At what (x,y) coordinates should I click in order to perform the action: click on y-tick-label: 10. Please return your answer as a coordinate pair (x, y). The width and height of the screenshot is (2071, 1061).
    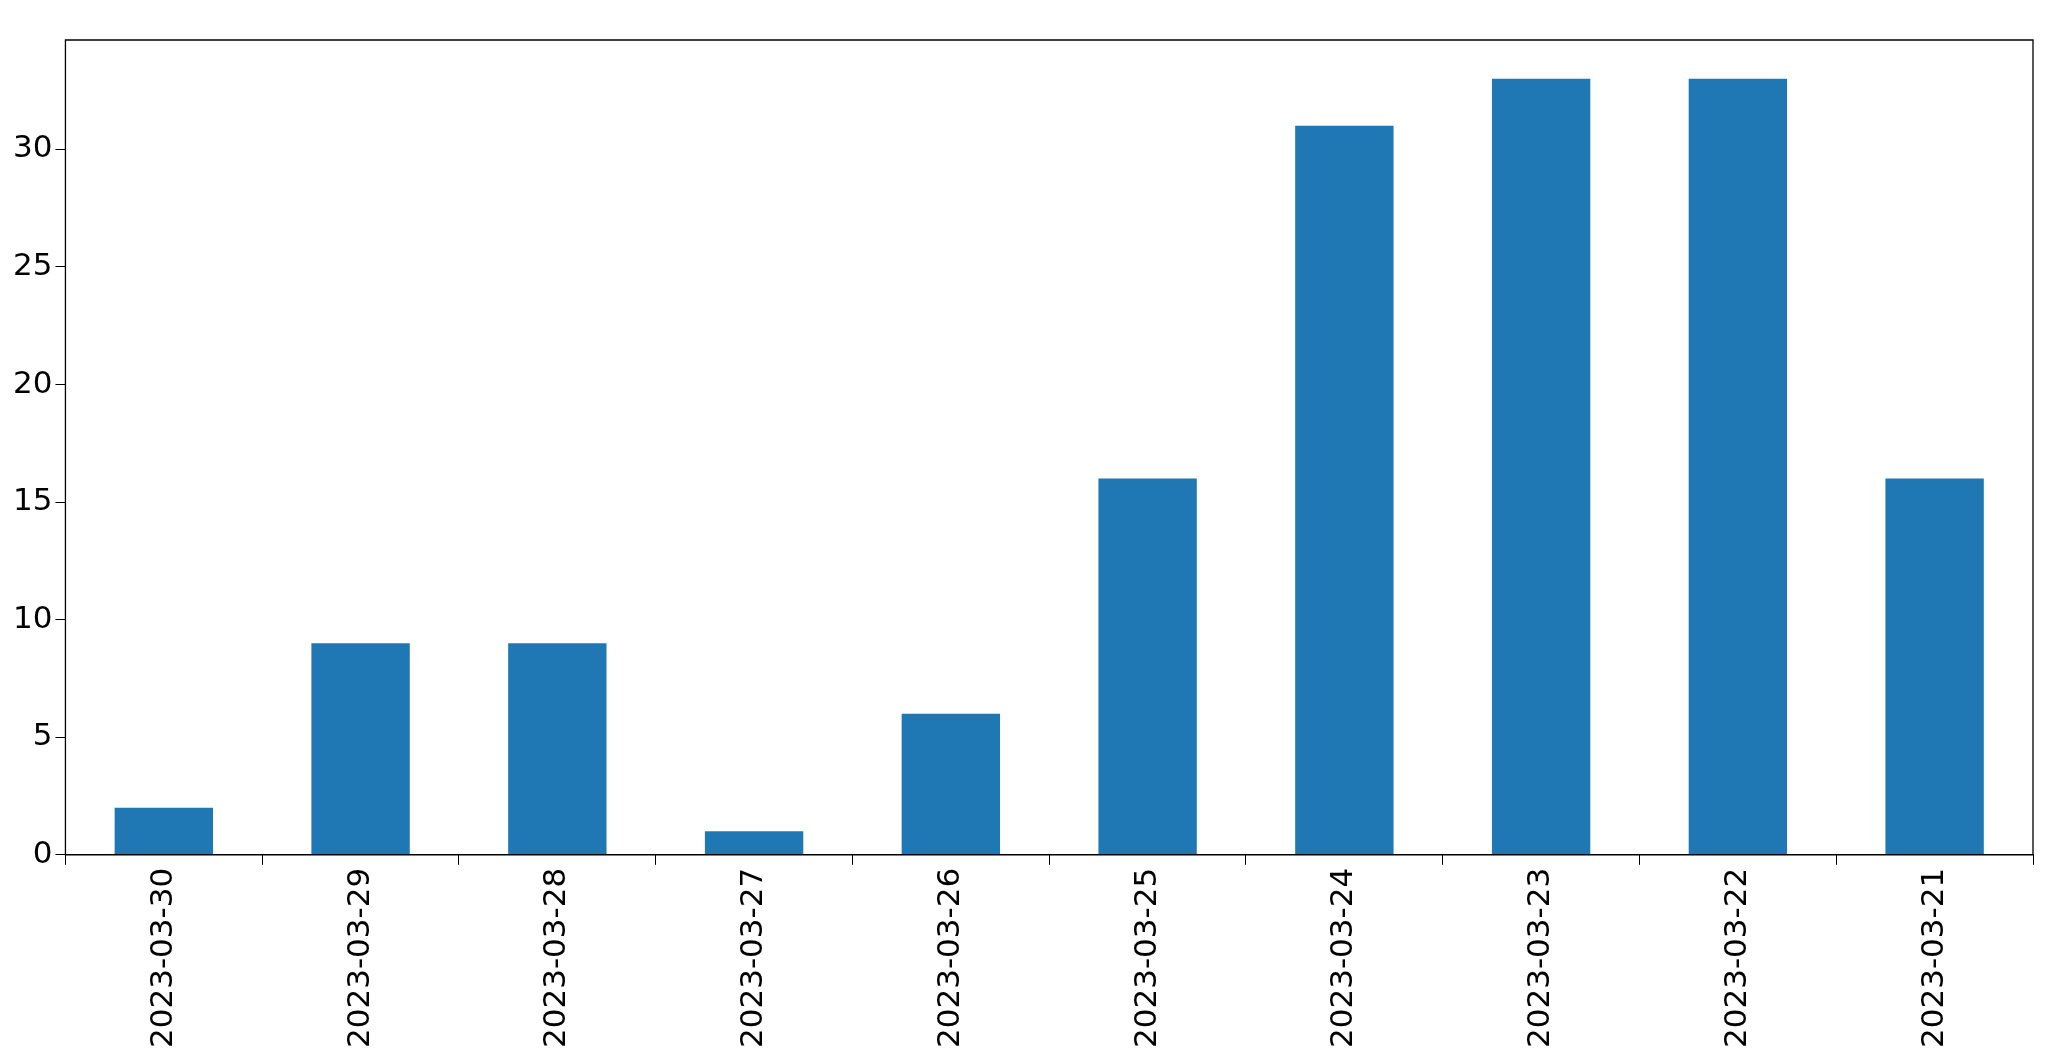
    Looking at the image, I should click on (32, 616).